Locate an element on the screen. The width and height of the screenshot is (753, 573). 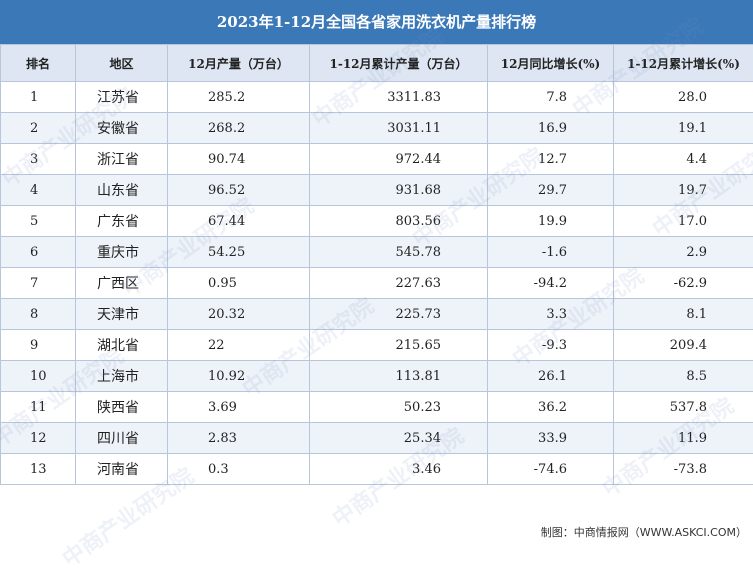
dec-output-cell: 3.69 is located at coordinates (239, 407).